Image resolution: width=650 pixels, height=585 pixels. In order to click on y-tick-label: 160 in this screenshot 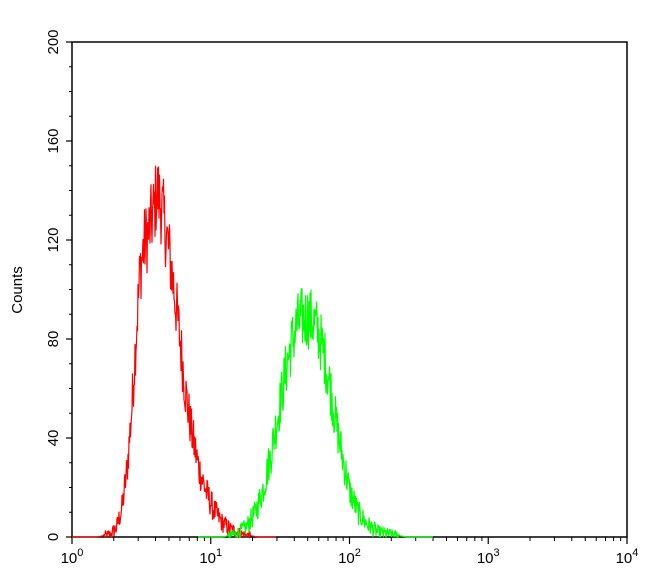, I will do `click(53, 140)`.